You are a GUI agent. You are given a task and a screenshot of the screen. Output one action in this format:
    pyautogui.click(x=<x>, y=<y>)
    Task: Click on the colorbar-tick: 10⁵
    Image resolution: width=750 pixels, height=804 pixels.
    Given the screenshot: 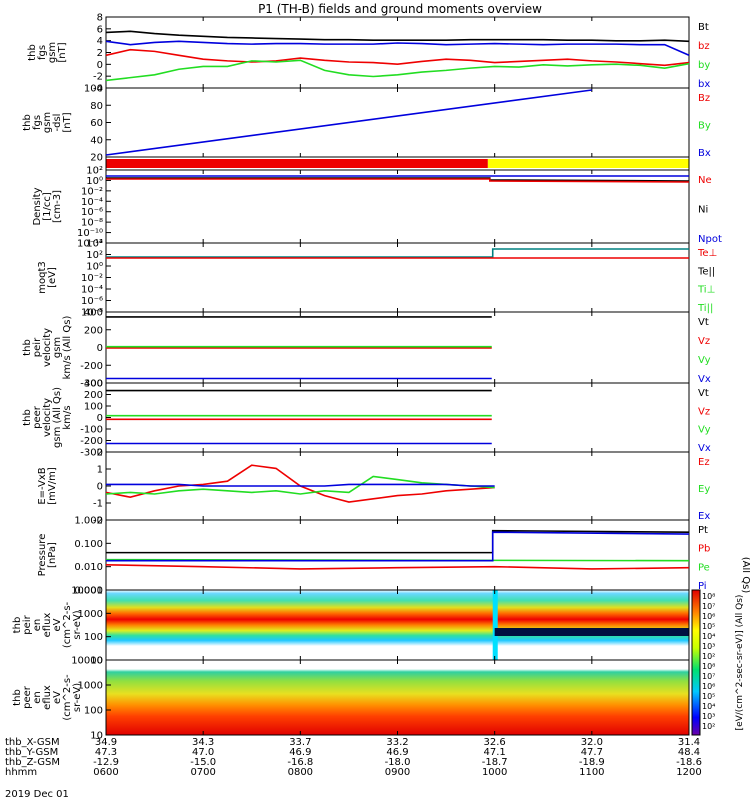 What is the action you would take?
    pyautogui.click(x=708, y=696)
    